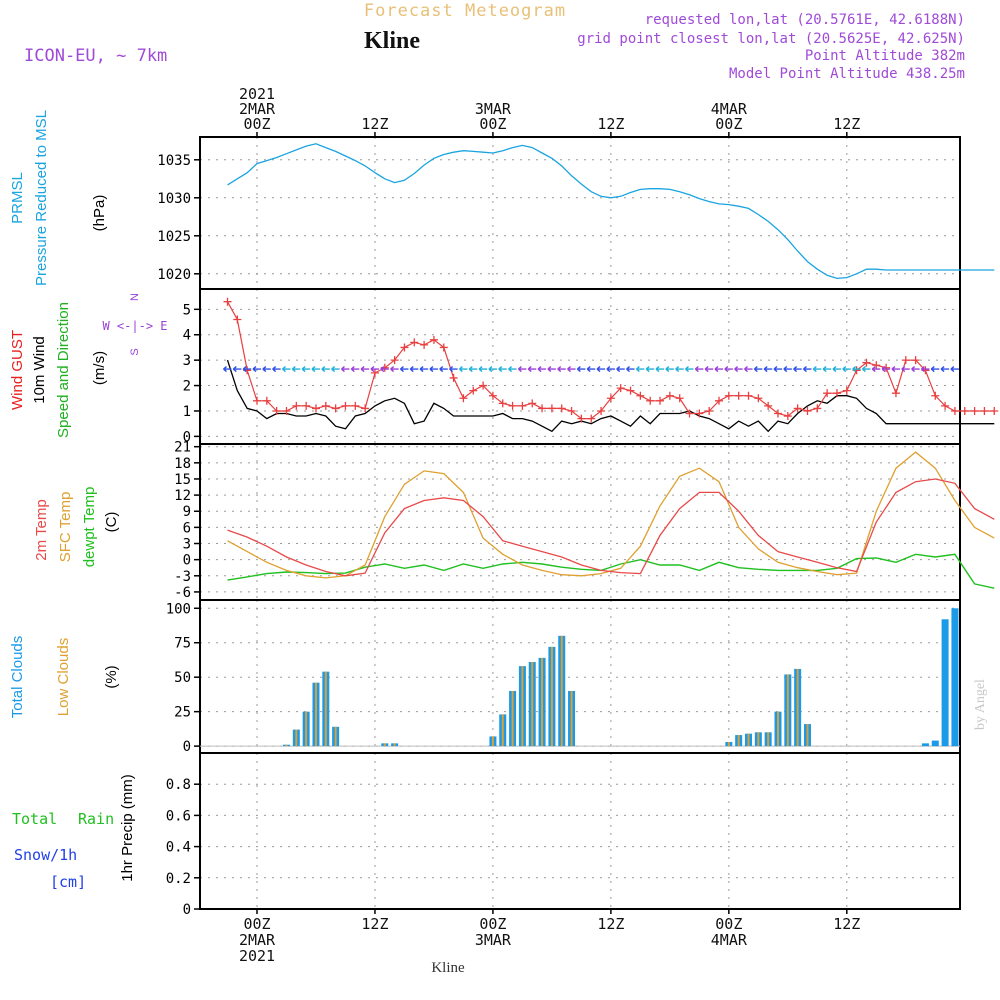  I want to click on credit-watermark: by Angel, so click(980, 704).